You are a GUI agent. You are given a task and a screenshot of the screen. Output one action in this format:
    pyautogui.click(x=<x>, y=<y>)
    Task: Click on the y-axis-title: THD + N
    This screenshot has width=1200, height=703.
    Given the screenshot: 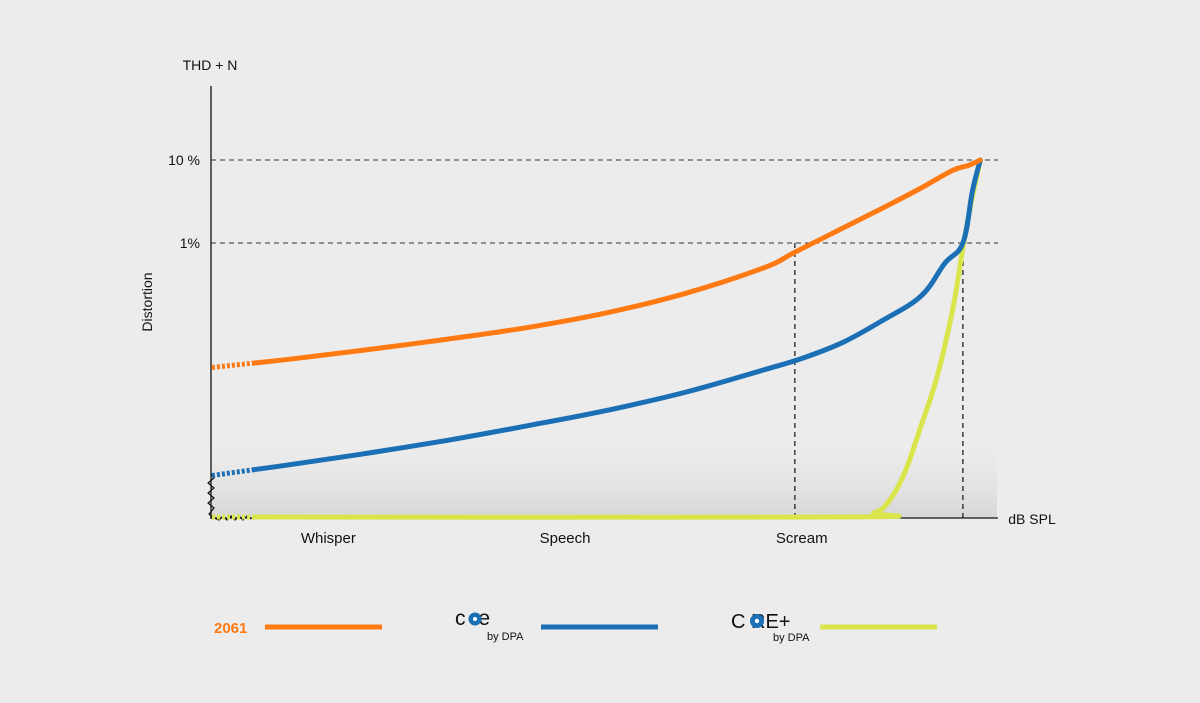 What is the action you would take?
    pyautogui.click(x=210, y=65)
    